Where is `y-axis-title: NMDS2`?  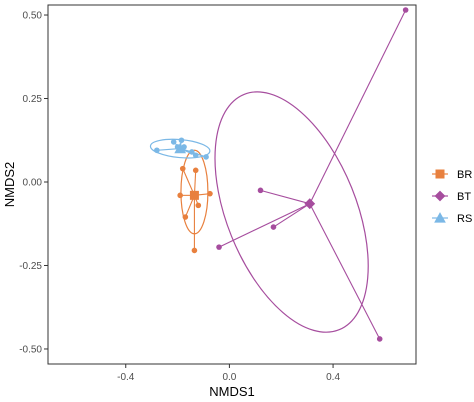 y-axis-title: NMDS2 is located at coordinates (9, 185).